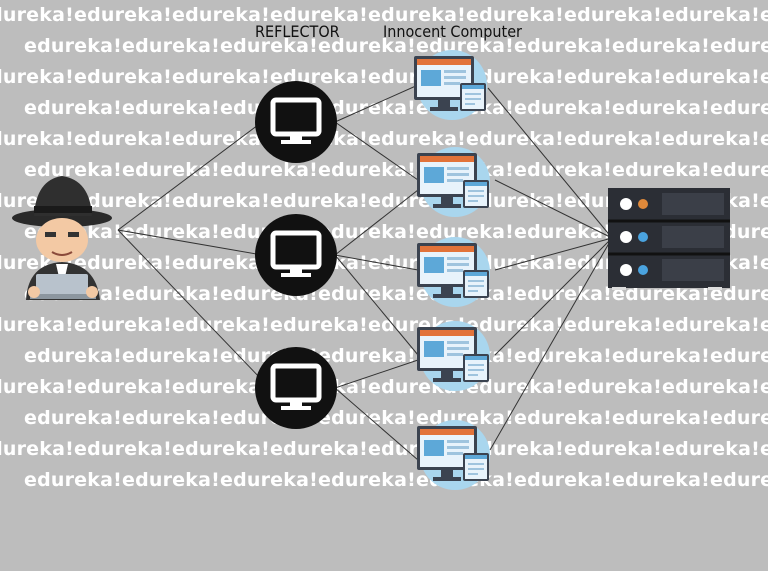 The image size is (768, 571). I want to click on link-r2-i4, so click(376, 305).